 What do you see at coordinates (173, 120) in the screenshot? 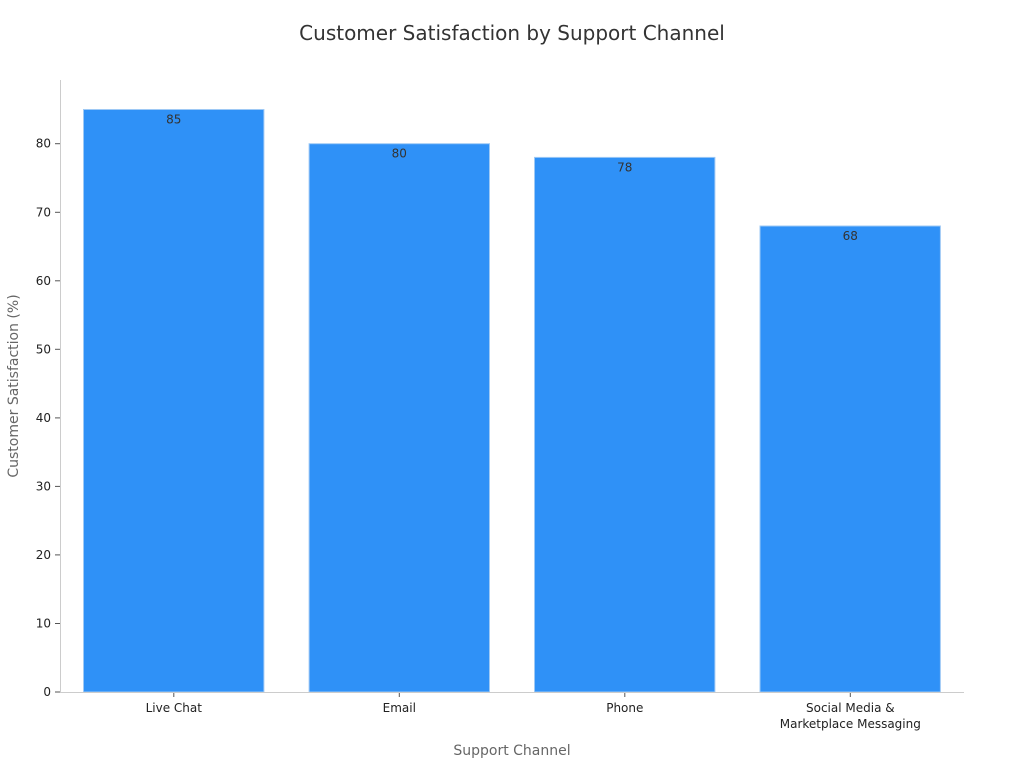
I see `value-label-0: 85` at bounding box center [173, 120].